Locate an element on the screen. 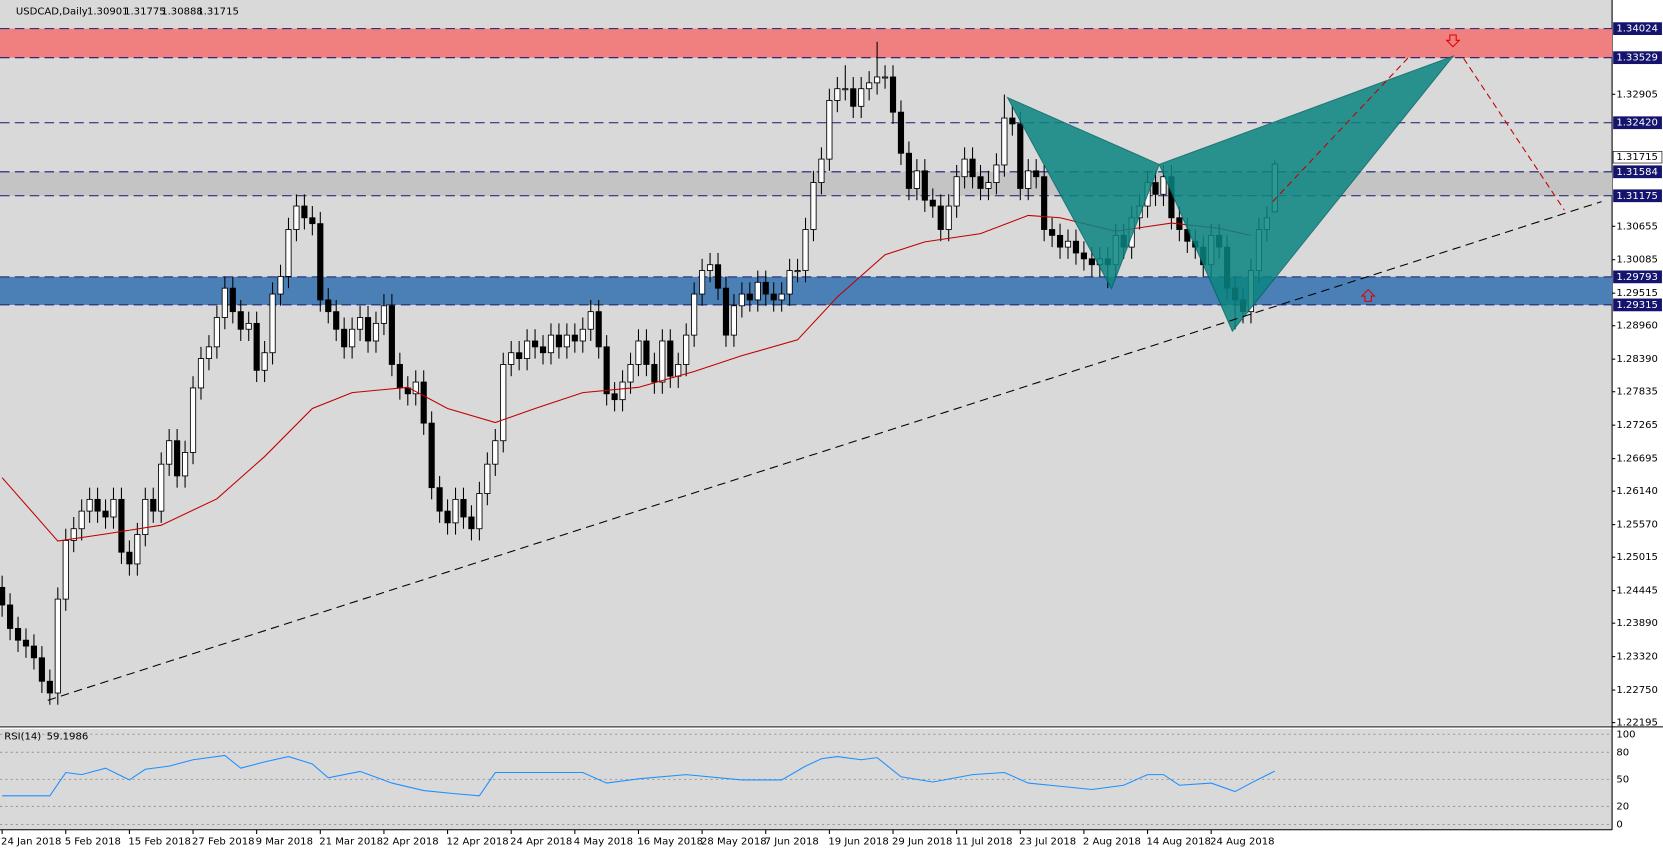 This screenshot has width=1663, height=851. x-tick-label: 24 Jan 2018 is located at coordinates (31, 841).